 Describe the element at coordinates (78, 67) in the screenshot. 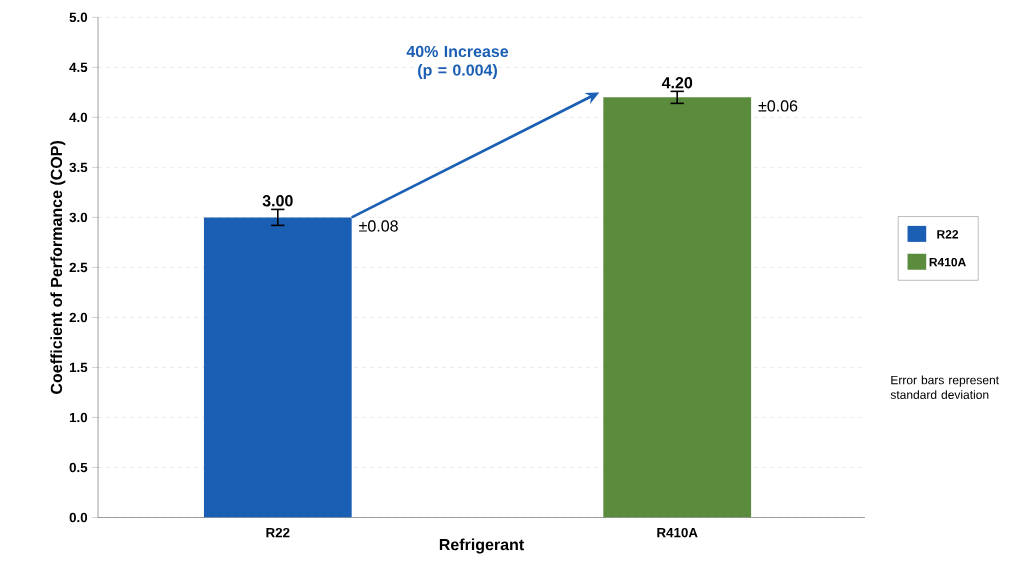

I see `y-tick-label: 4.5` at that location.